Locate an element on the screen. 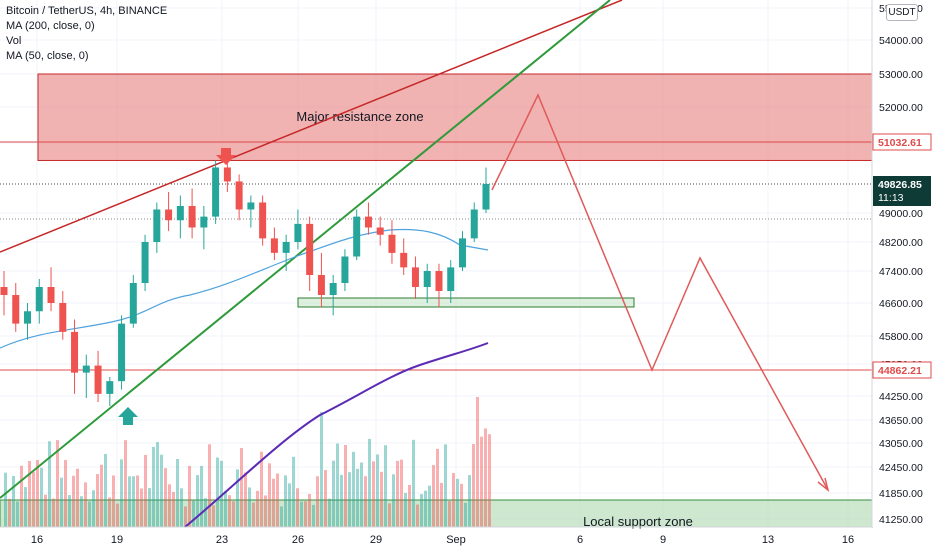  legend-ma50: MA (50, close, 0) is located at coordinates (47, 56).